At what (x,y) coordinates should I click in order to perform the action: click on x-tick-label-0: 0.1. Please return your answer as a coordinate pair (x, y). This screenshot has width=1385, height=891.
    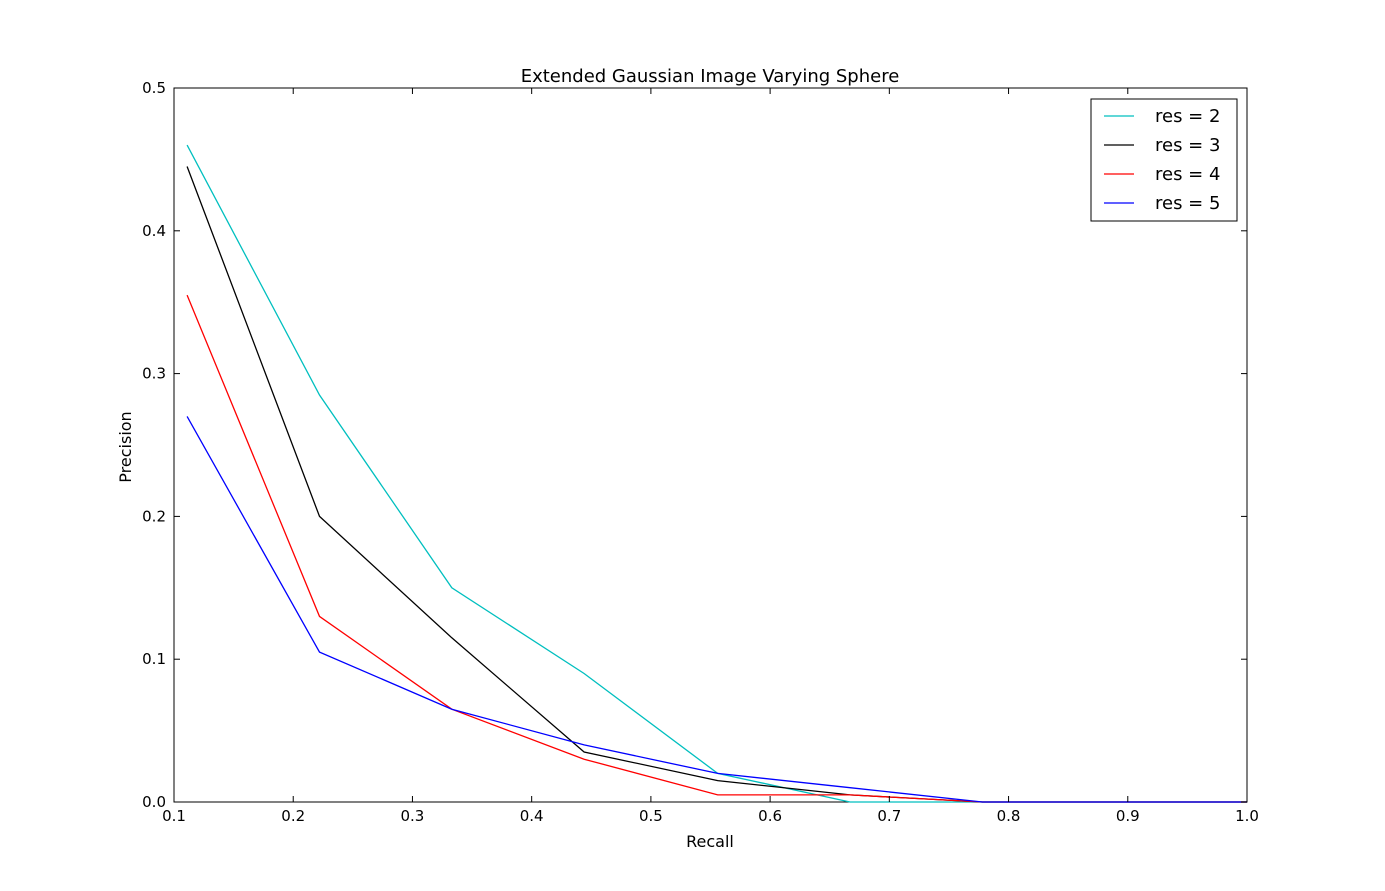
    Looking at the image, I should click on (174, 816).